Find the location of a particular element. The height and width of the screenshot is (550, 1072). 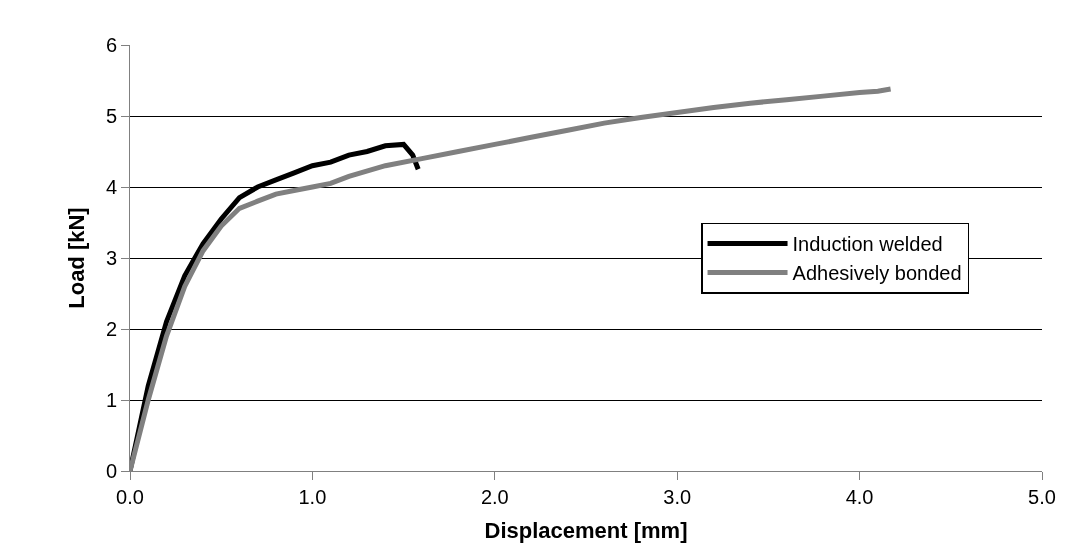

y-axis-title: Load [kN] is located at coordinates (76, 258).